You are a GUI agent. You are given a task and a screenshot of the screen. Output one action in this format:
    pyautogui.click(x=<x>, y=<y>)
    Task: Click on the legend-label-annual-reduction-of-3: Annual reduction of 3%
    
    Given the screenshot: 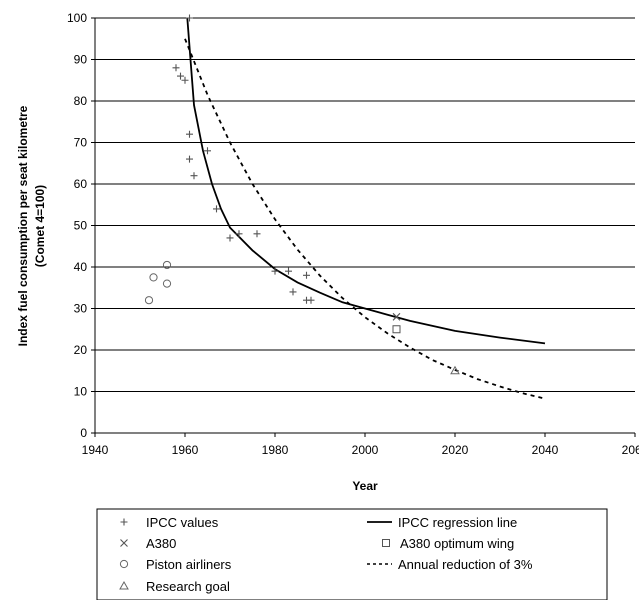 What is the action you would take?
    pyautogui.click(x=465, y=564)
    